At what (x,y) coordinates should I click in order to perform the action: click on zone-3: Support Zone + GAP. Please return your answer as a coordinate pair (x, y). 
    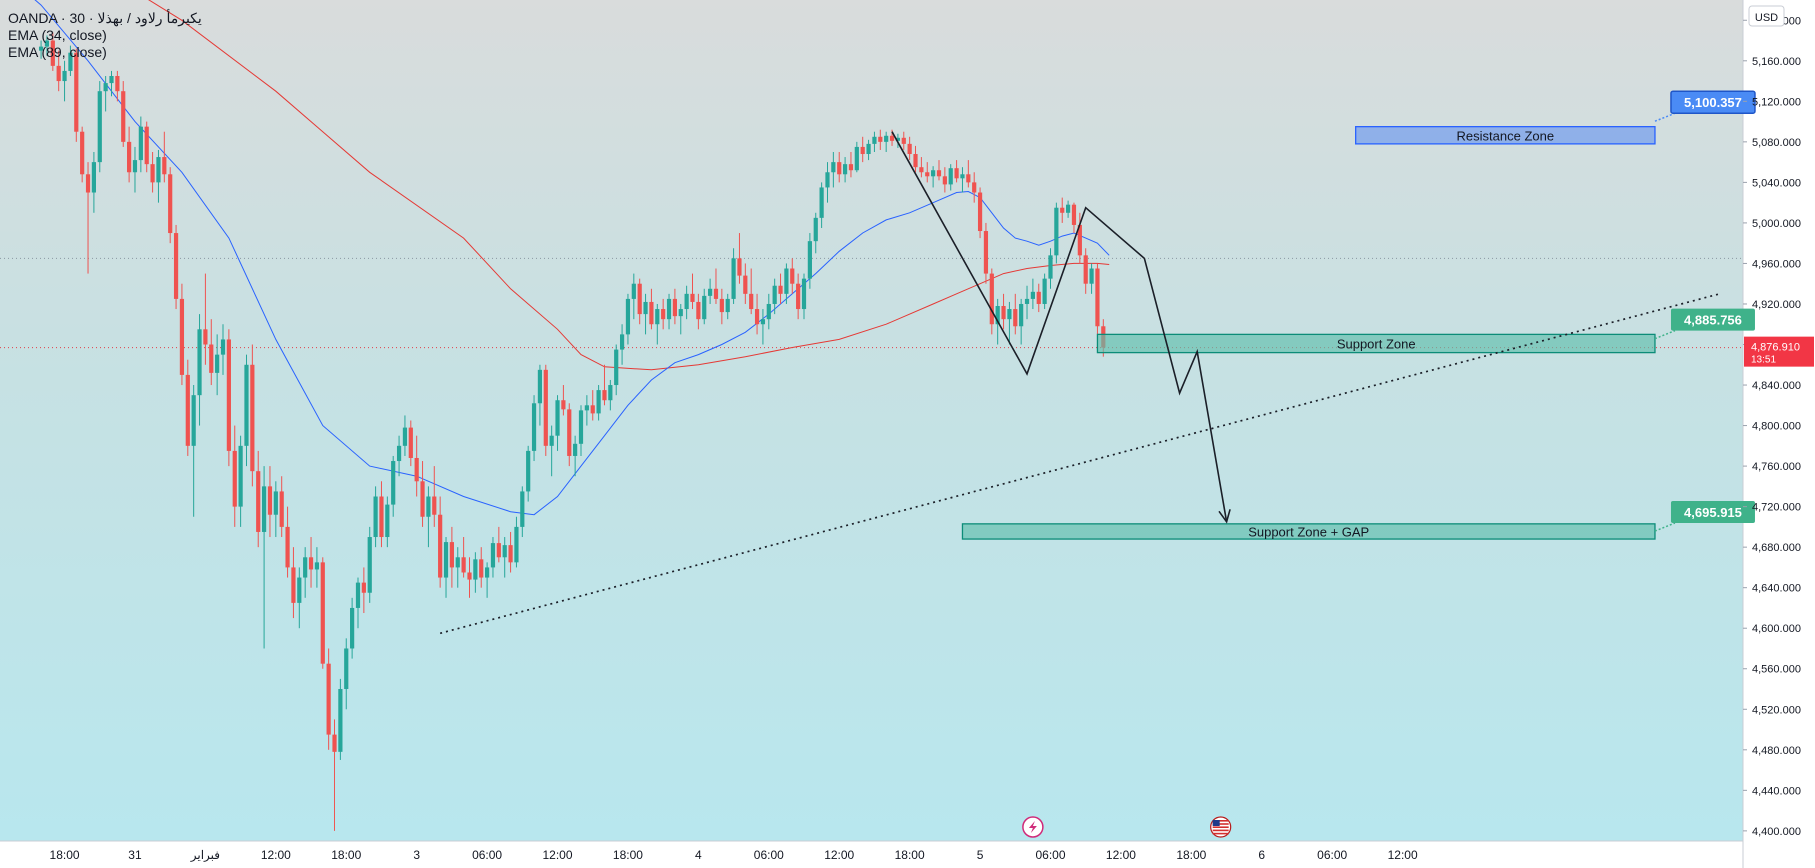
    Looking at the image, I should click on (1308, 531).